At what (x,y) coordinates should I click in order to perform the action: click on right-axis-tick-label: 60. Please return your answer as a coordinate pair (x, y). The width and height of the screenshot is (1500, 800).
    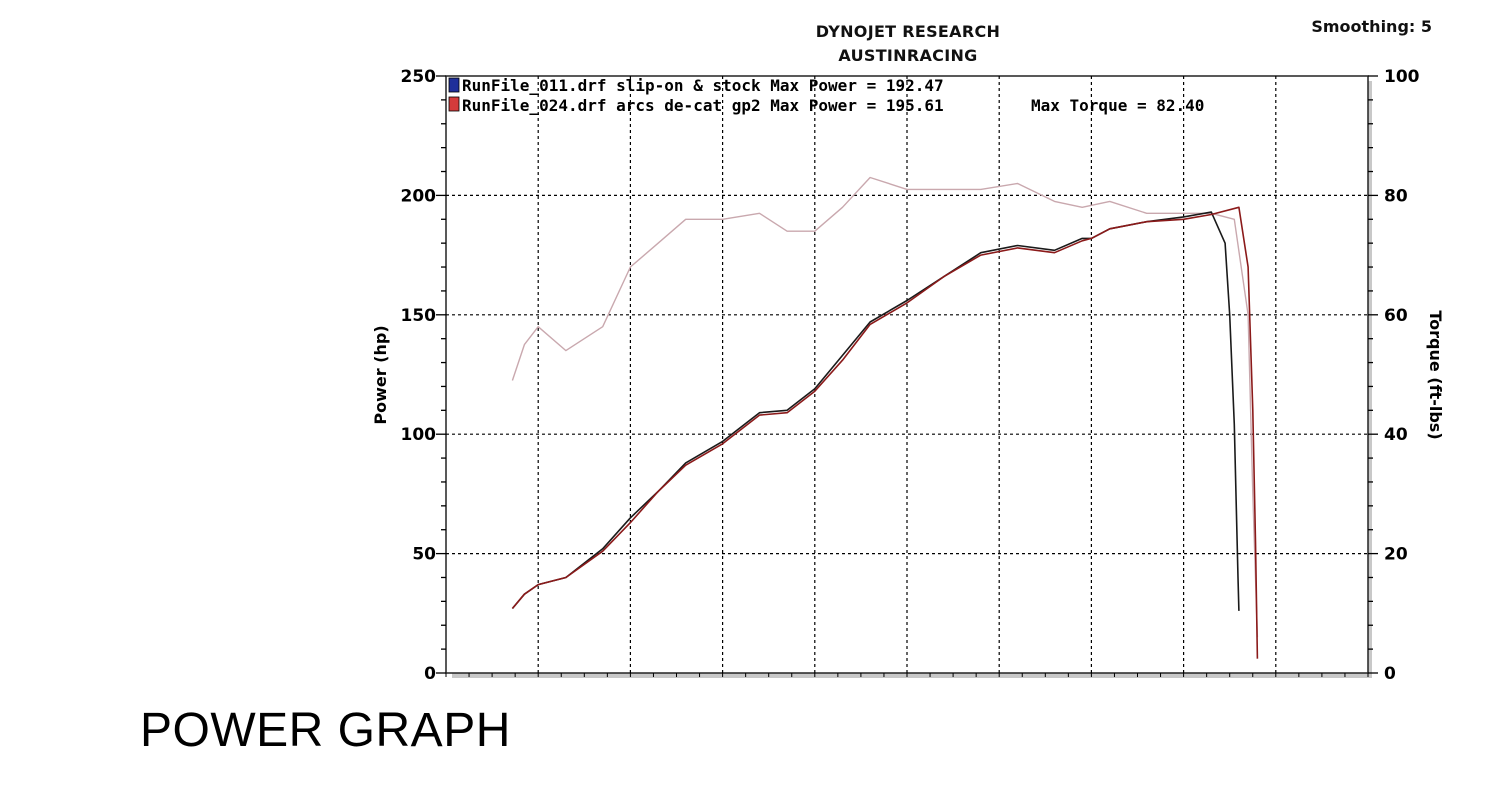
    Looking at the image, I should click on (1396, 316).